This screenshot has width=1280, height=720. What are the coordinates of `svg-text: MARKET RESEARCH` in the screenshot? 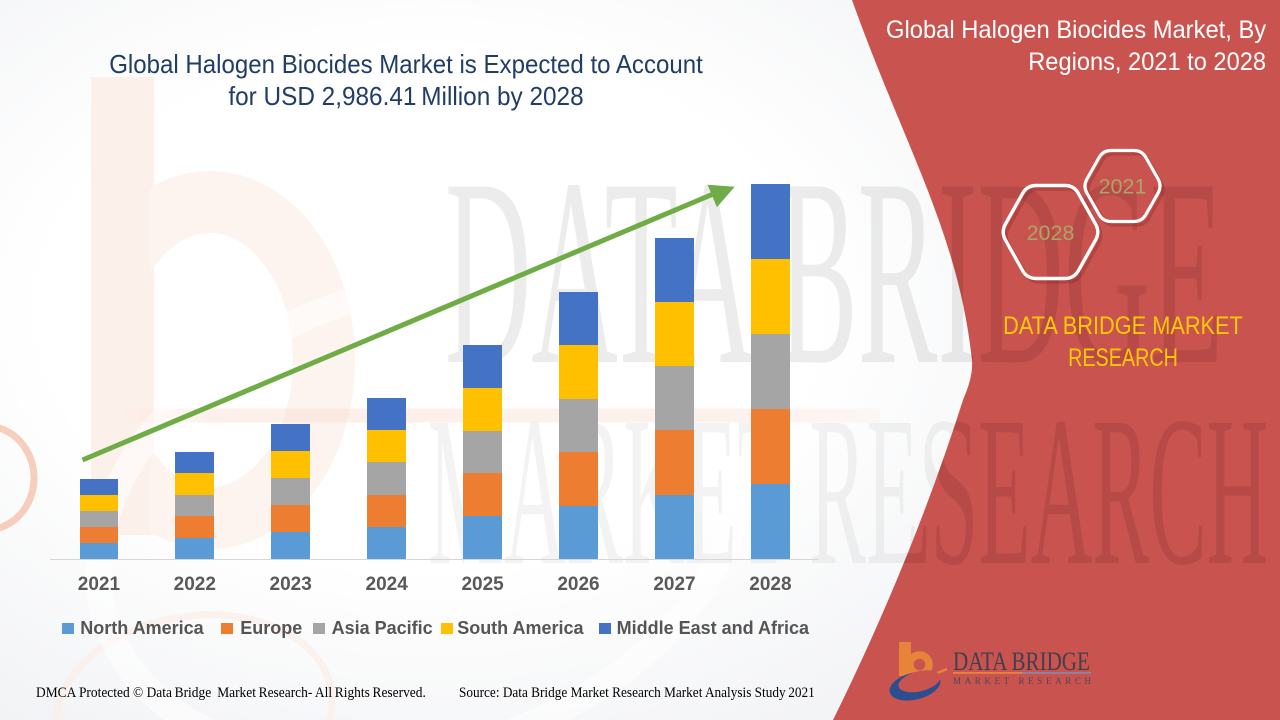 It's located at (1022, 681).